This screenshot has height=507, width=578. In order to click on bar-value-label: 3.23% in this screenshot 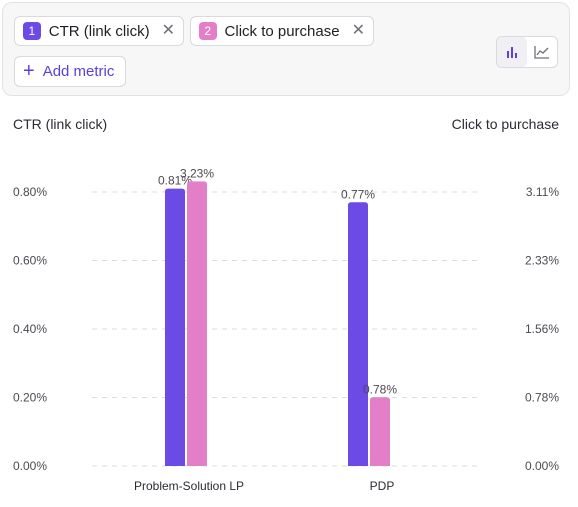, I will do `click(197, 173)`.